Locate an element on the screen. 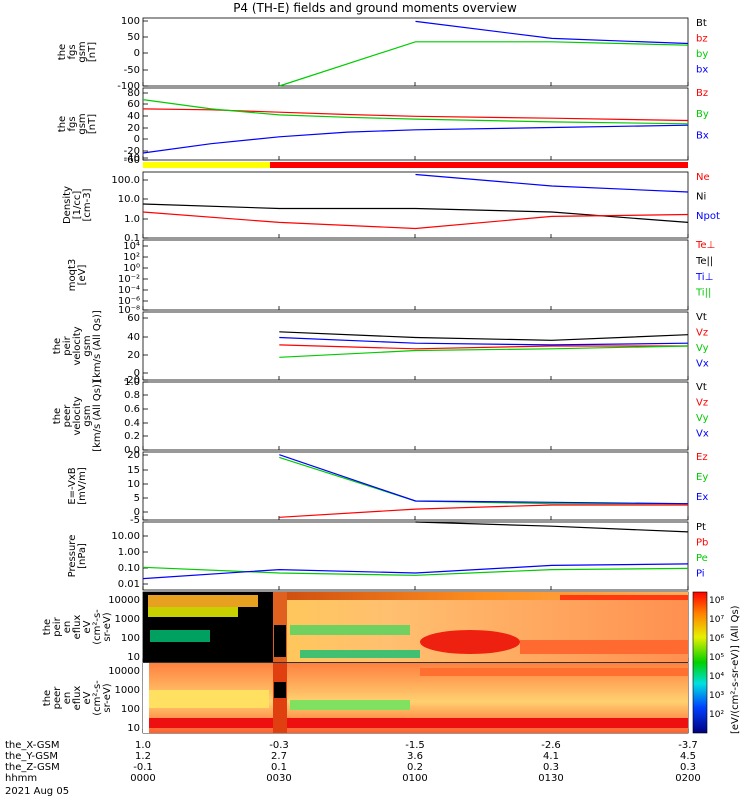  ephem-value: 0130 is located at coordinates (550, 778).